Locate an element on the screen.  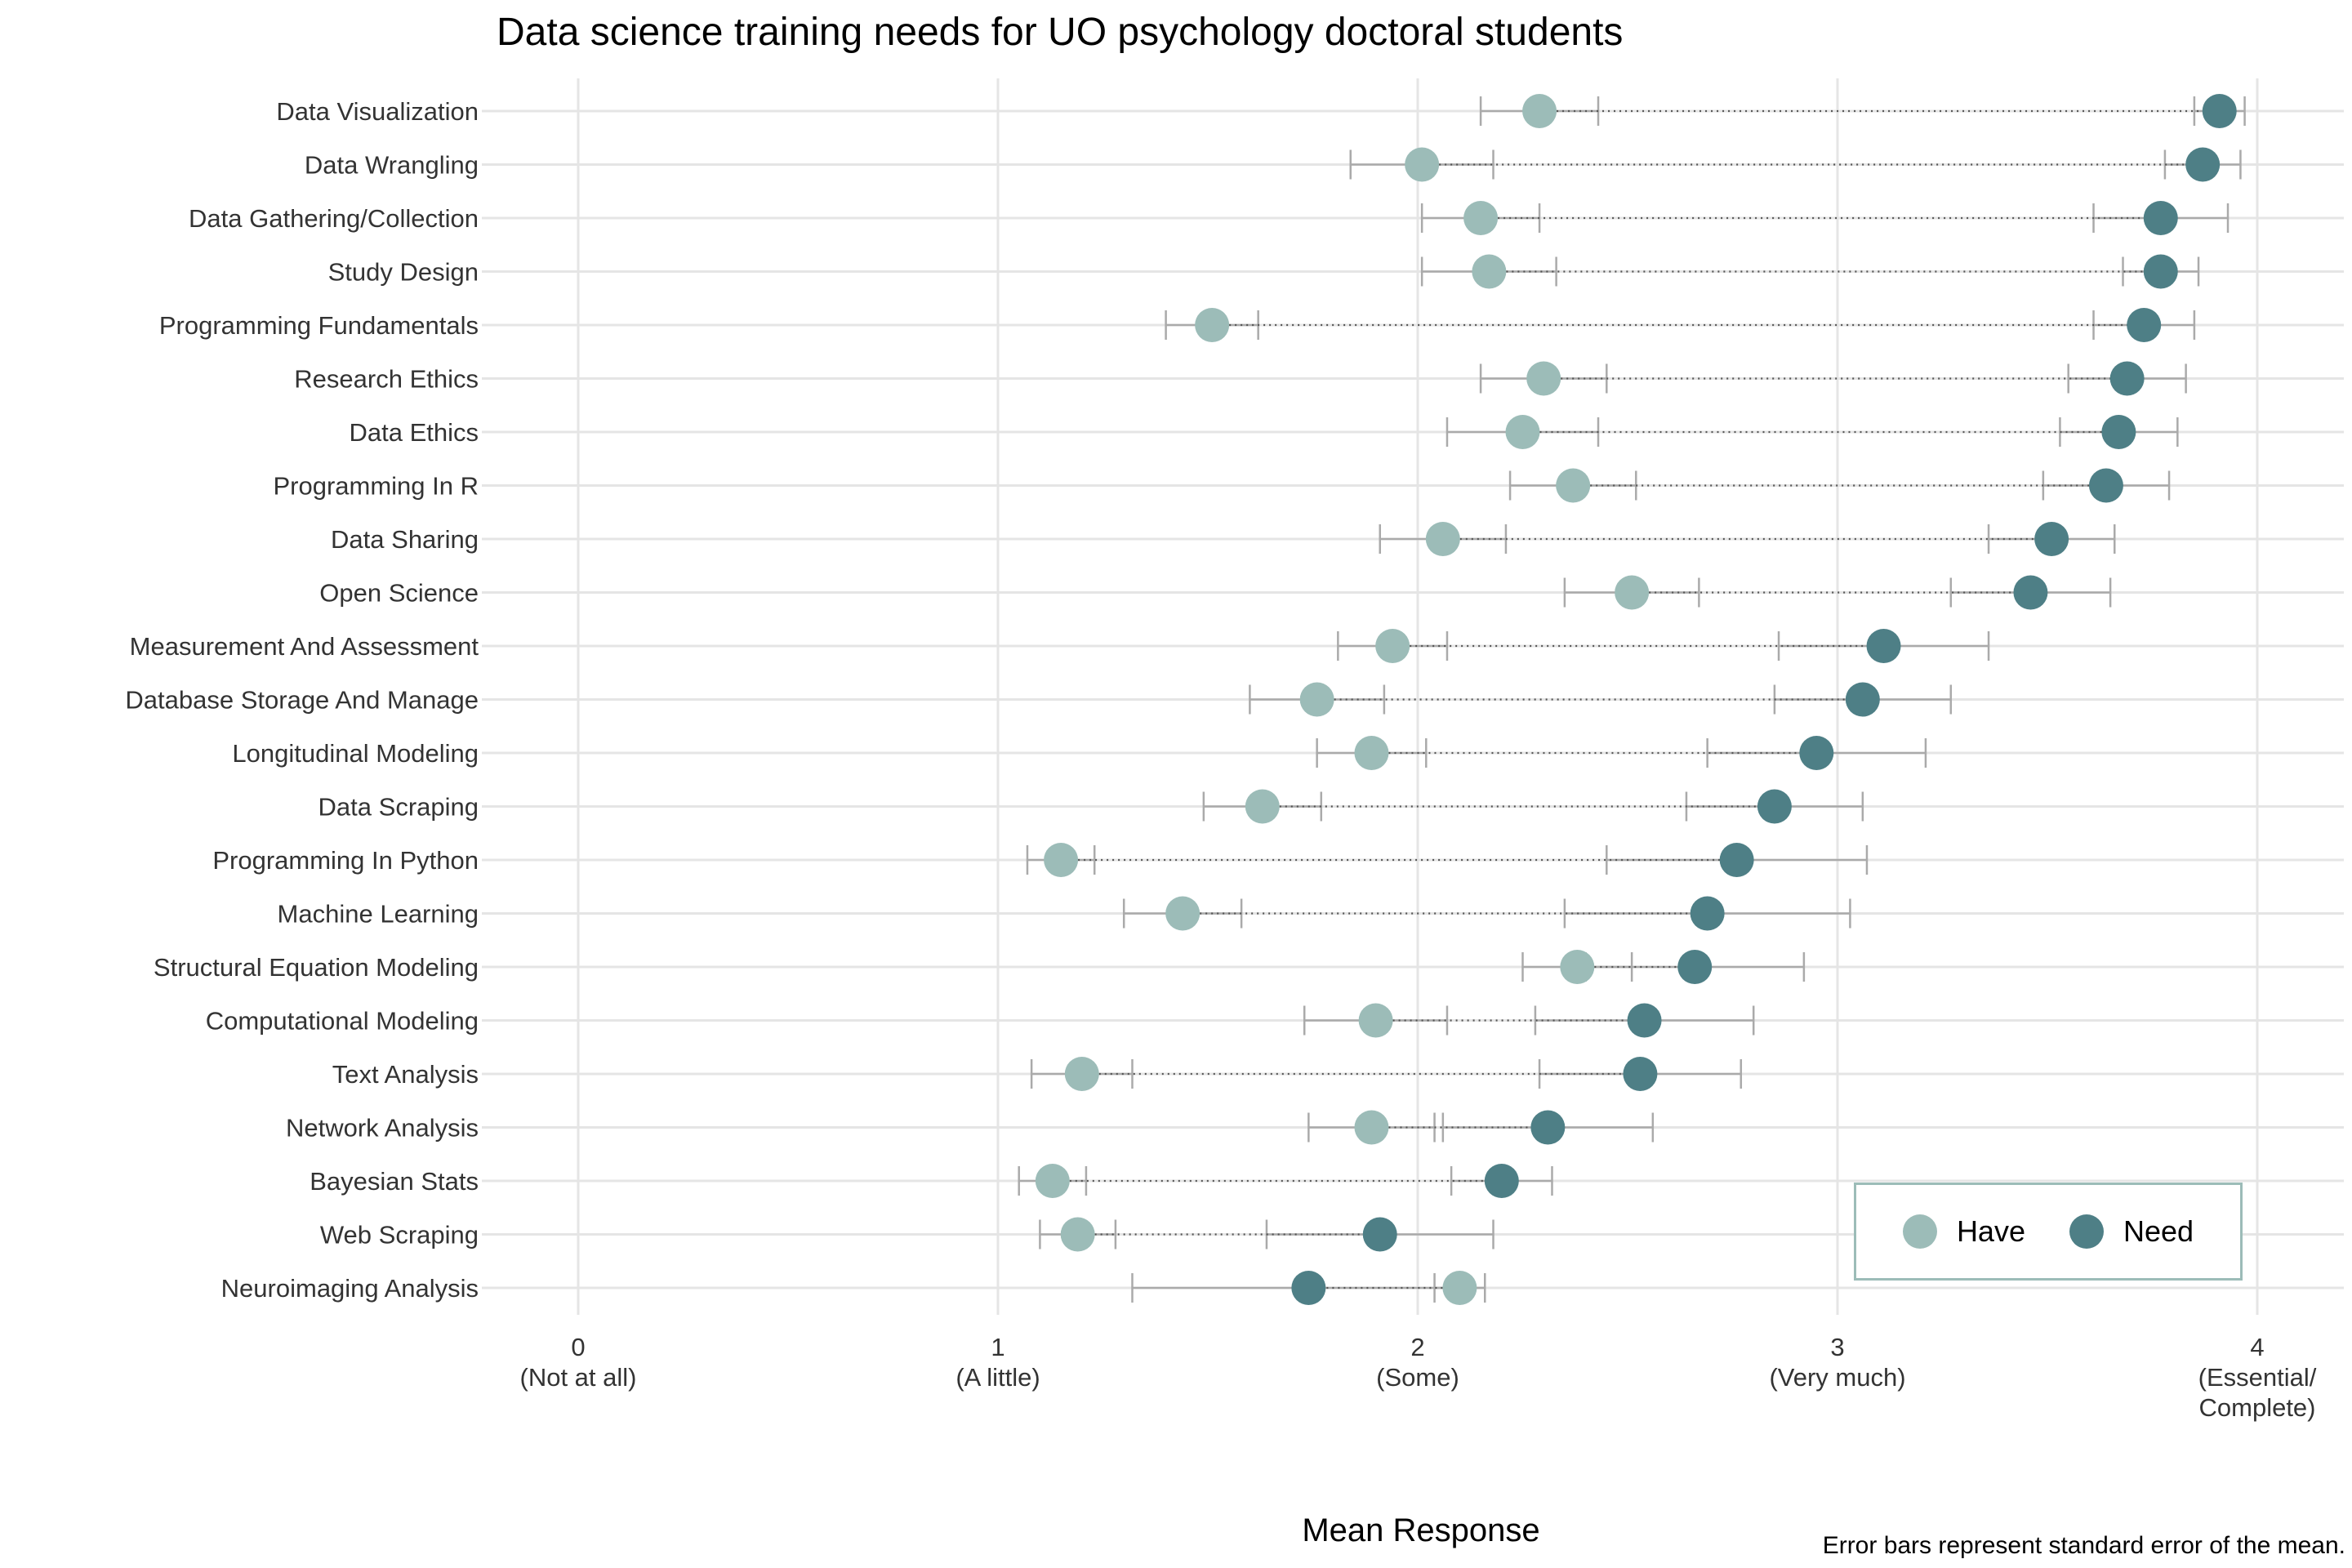
y-tick-label: Data Sharing is located at coordinates (405, 539).